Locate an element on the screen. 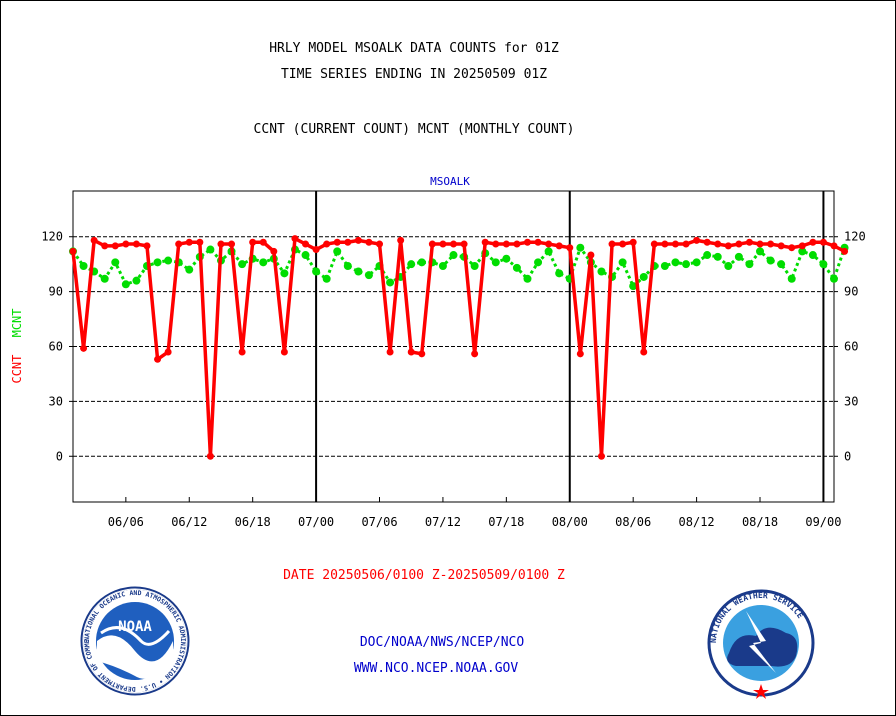 The width and height of the screenshot is (896, 716). x-axis-ticks is located at coordinates (474, 499).